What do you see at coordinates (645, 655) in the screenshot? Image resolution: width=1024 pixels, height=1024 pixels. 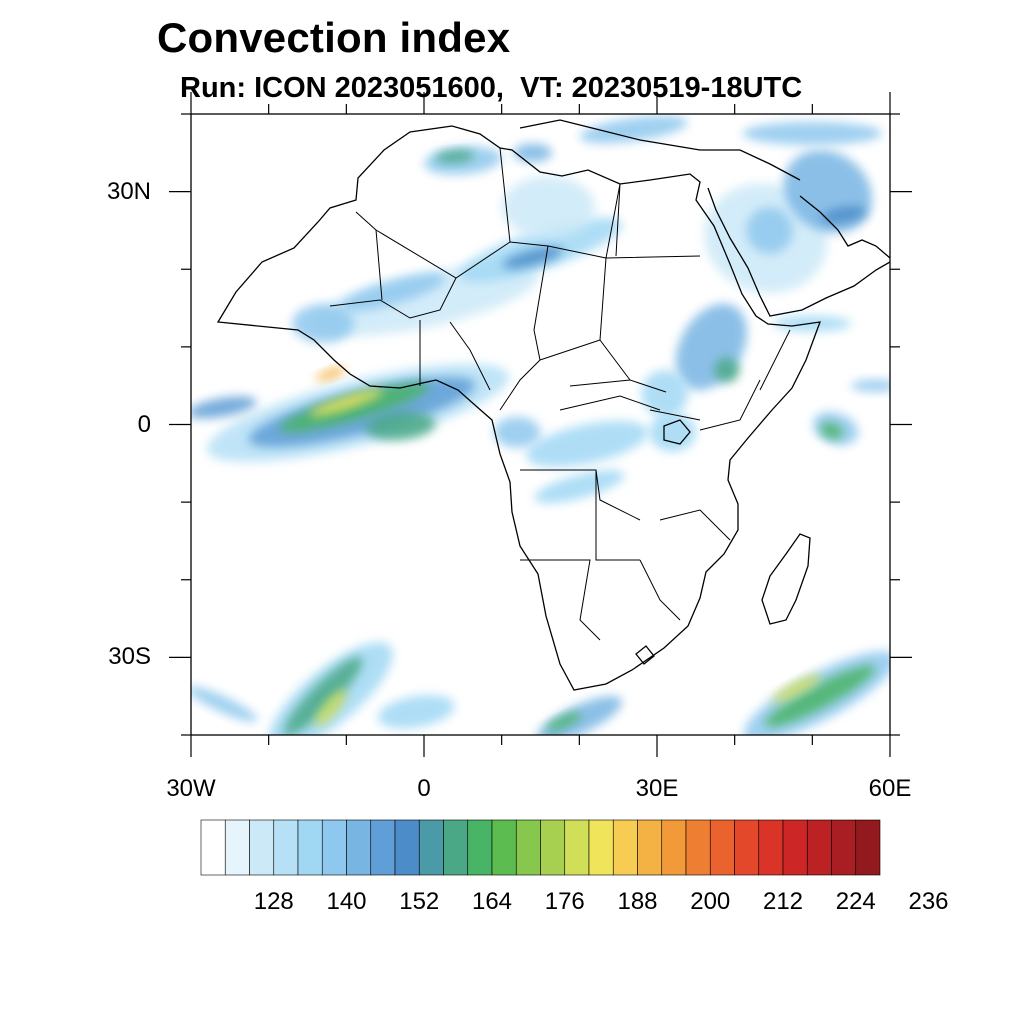 I see `lesotho-border` at bounding box center [645, 655].